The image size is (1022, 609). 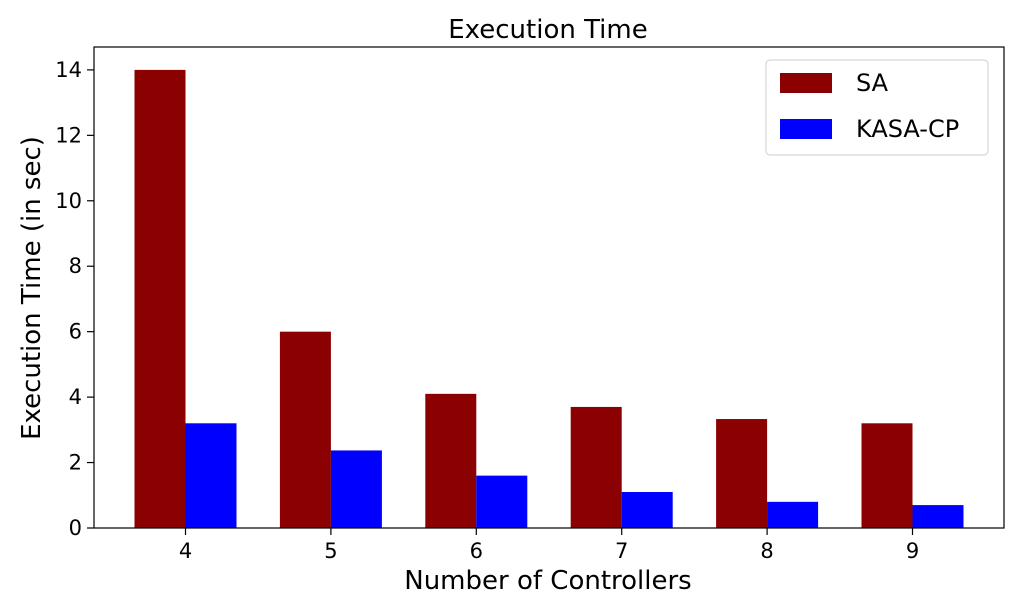 I want to click on y-tick-label: 12, so click(x=68, y=135).